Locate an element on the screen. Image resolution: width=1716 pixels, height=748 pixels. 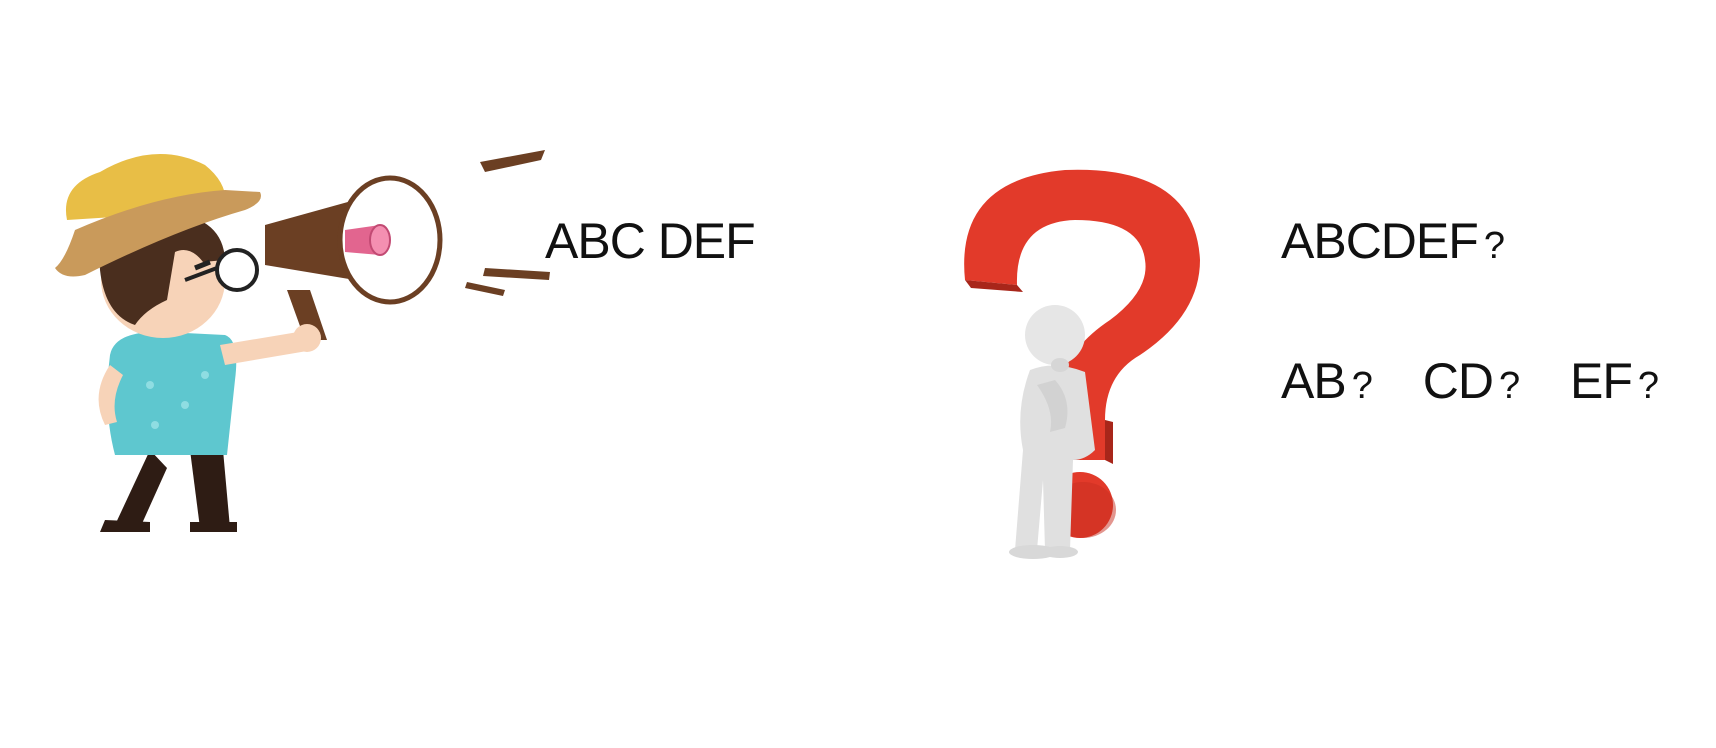
fragment-text: EF is located at coordinates (1601, 381).